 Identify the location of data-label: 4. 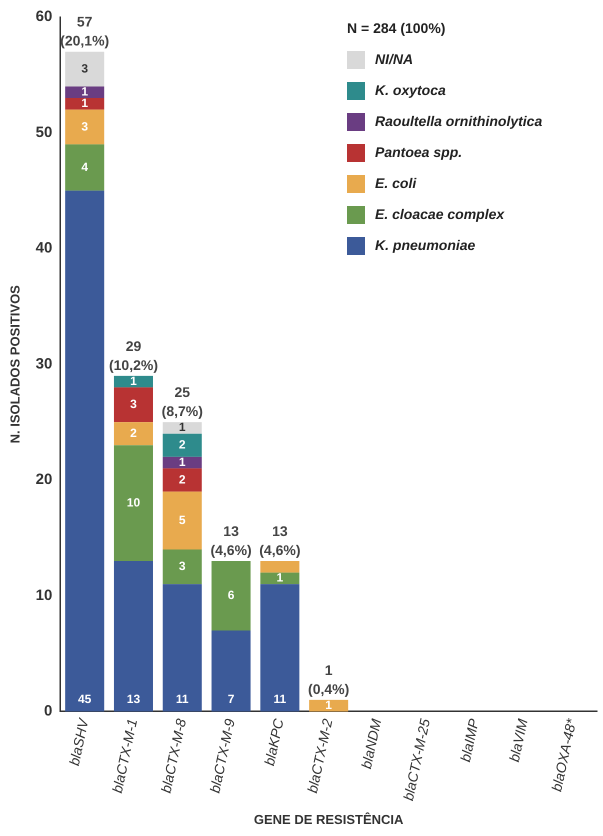
(84, 167).